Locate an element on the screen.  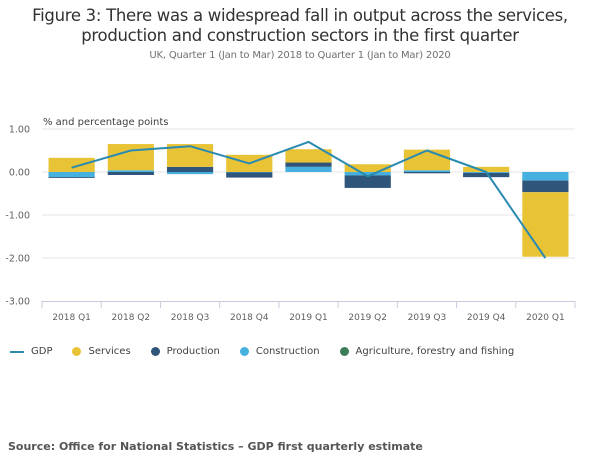
y-tick-label: -2.00 is located at coordinates (17, 259).